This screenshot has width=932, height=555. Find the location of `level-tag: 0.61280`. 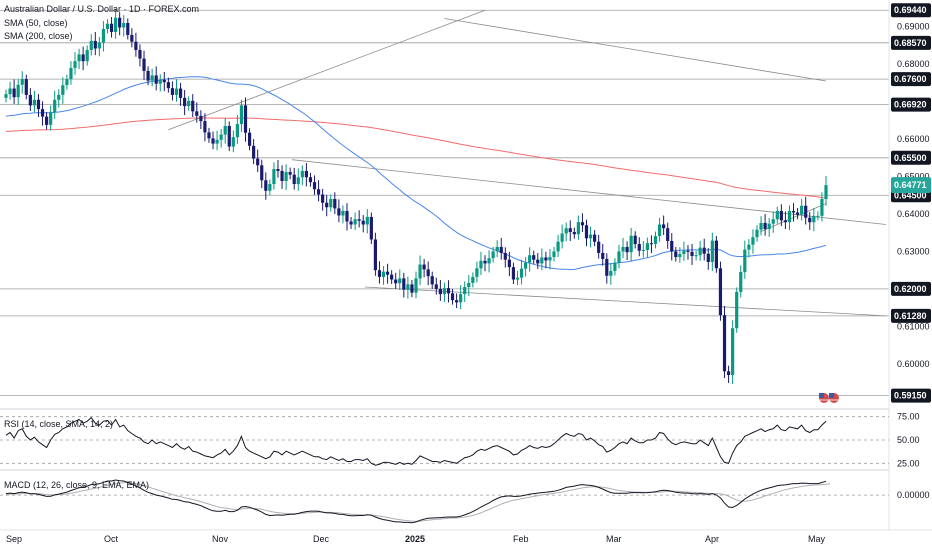

level-tag: 0.61280 is located at coordinates (911, 315).